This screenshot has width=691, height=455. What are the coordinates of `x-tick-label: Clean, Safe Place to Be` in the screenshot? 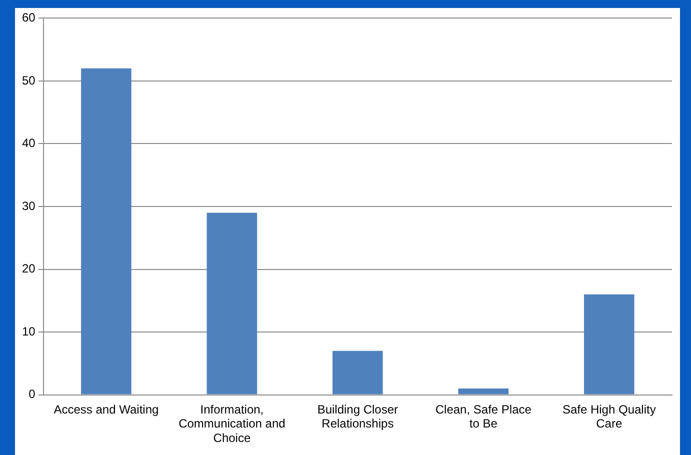 It's located at (483, 416).